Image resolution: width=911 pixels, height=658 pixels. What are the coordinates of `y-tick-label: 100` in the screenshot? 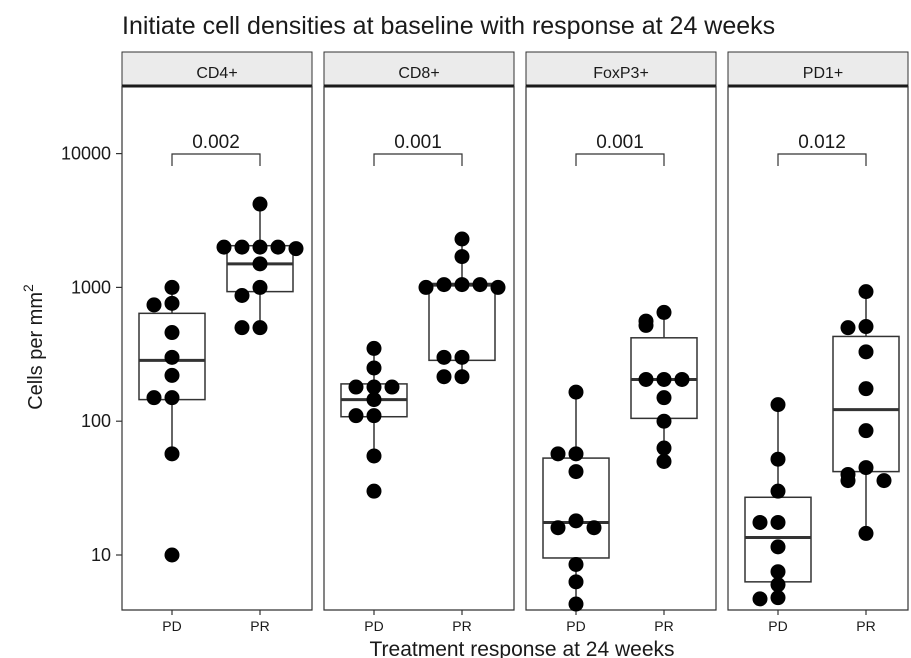 It's located at (96, 421).